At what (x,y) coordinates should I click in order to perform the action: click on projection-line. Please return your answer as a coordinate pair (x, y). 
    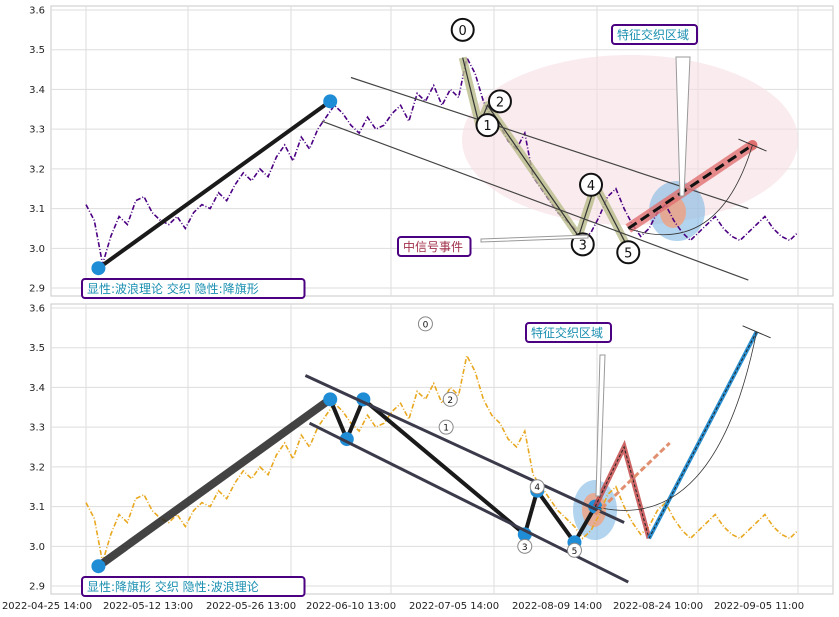
    Looking at the image, I should click on (690, 186).